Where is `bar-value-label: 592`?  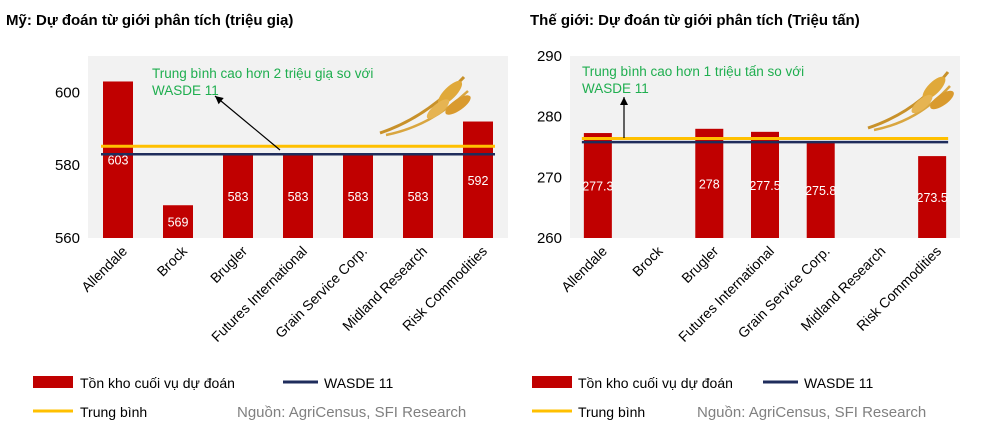
bar-value-label: 592 is located at coordinates (478, 181).